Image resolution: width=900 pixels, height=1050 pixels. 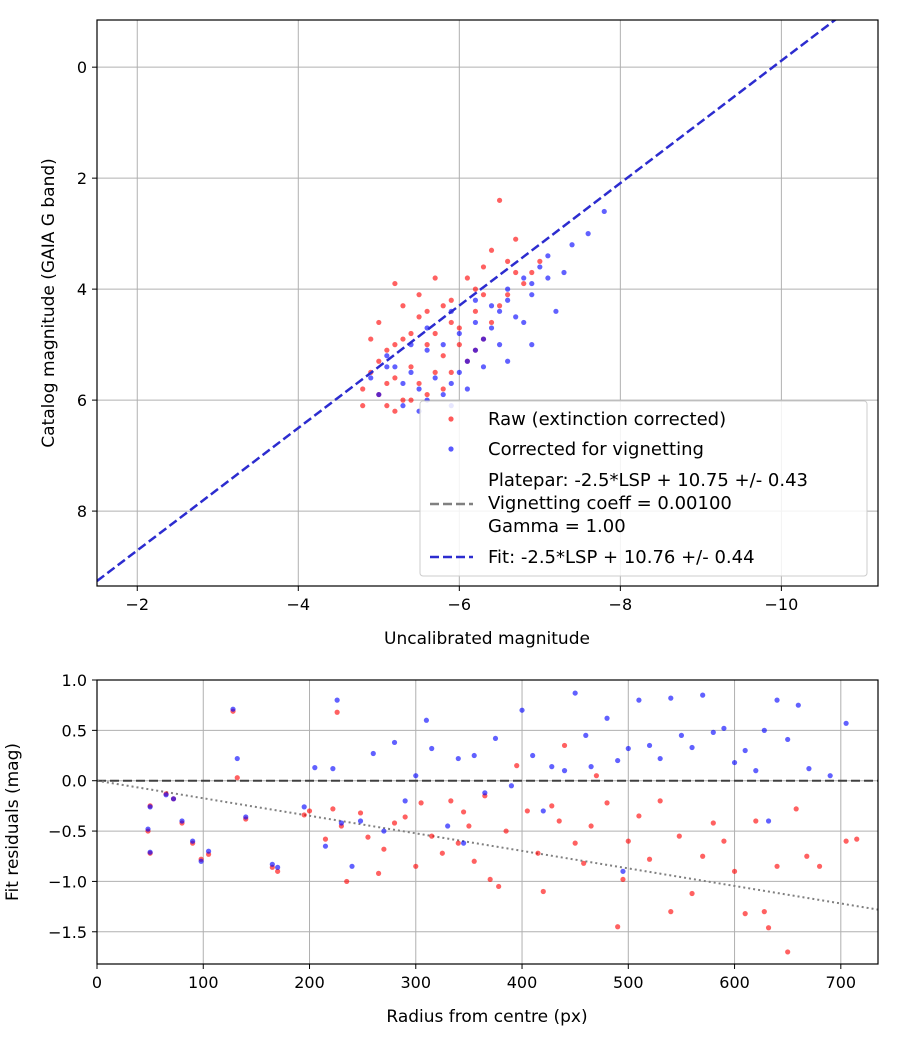 I want to click on legend-marker-corrected, so click(x=451, y=449).